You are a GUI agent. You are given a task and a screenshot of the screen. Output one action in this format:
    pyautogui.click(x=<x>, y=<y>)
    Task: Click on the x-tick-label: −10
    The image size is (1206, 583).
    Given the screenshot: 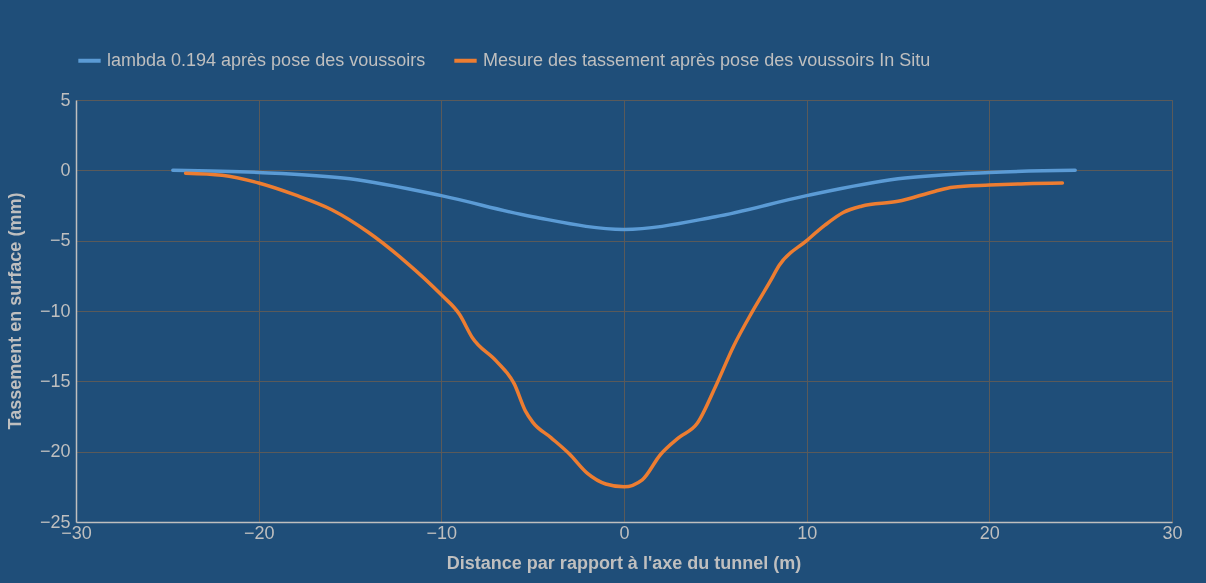 What is the action you would take?
    pyautogui.click(x=442, y=532)
    